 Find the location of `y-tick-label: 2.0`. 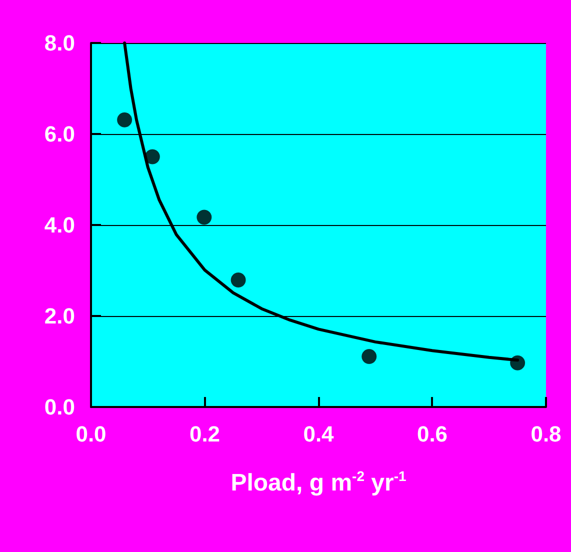

y-tick-label: 2.0 is located at coordinates (59, 316).